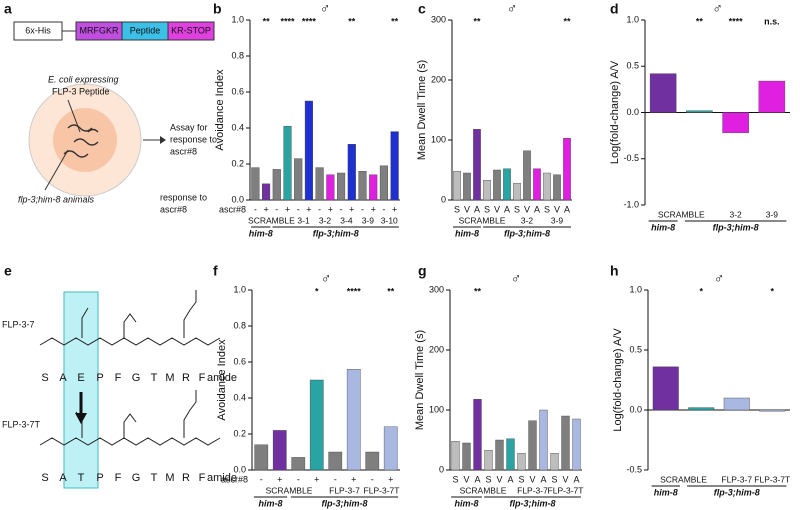 The image size is (800, 510). What do you see at coordinates (186, 378) in the screenshot?
I see `residue: R` at bounding box center [186, 378].